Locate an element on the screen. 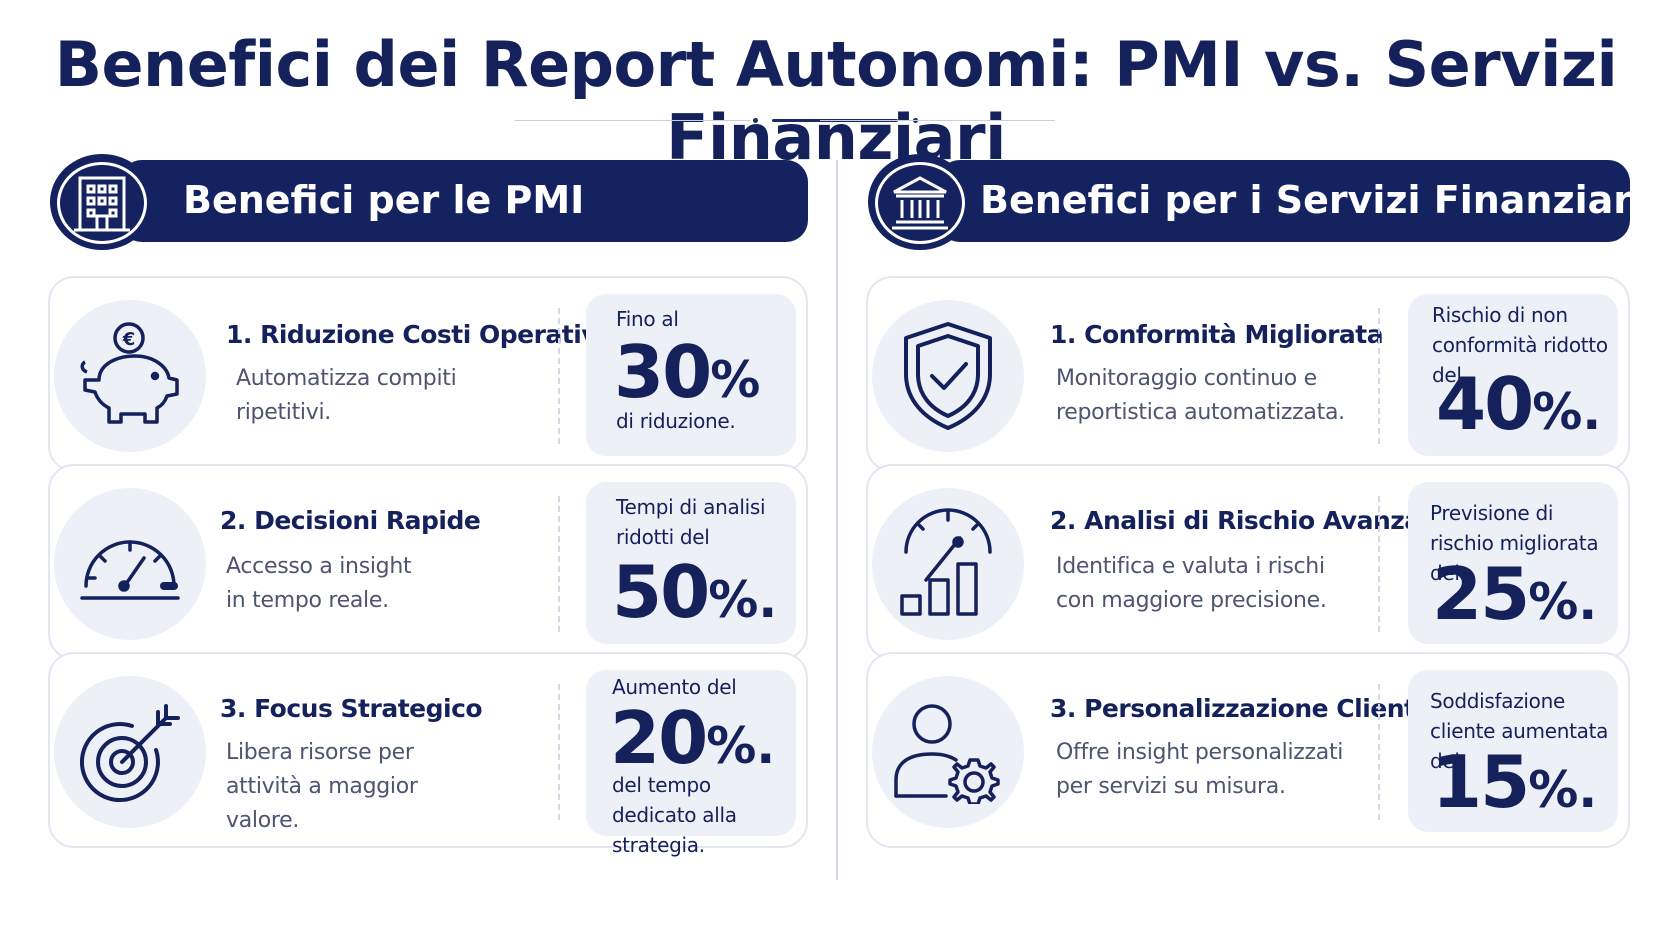  finance-header: Benefici per i Servizi Finanziari is located at coordinates (1256, 202).